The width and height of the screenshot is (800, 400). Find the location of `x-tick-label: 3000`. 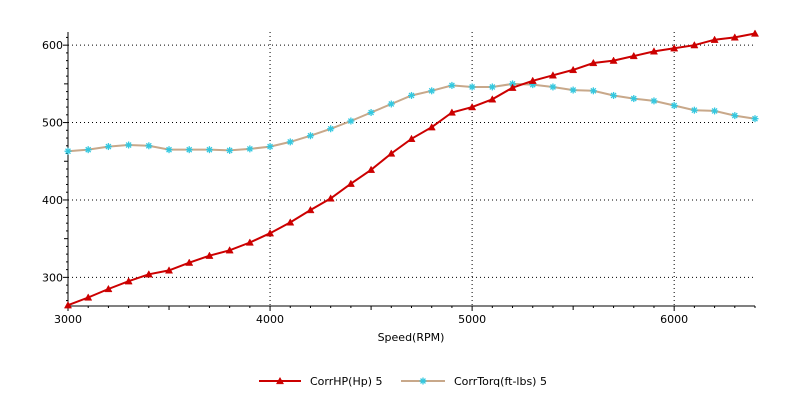

x-tick-label: 3000 is located at coordinates (68, 319).